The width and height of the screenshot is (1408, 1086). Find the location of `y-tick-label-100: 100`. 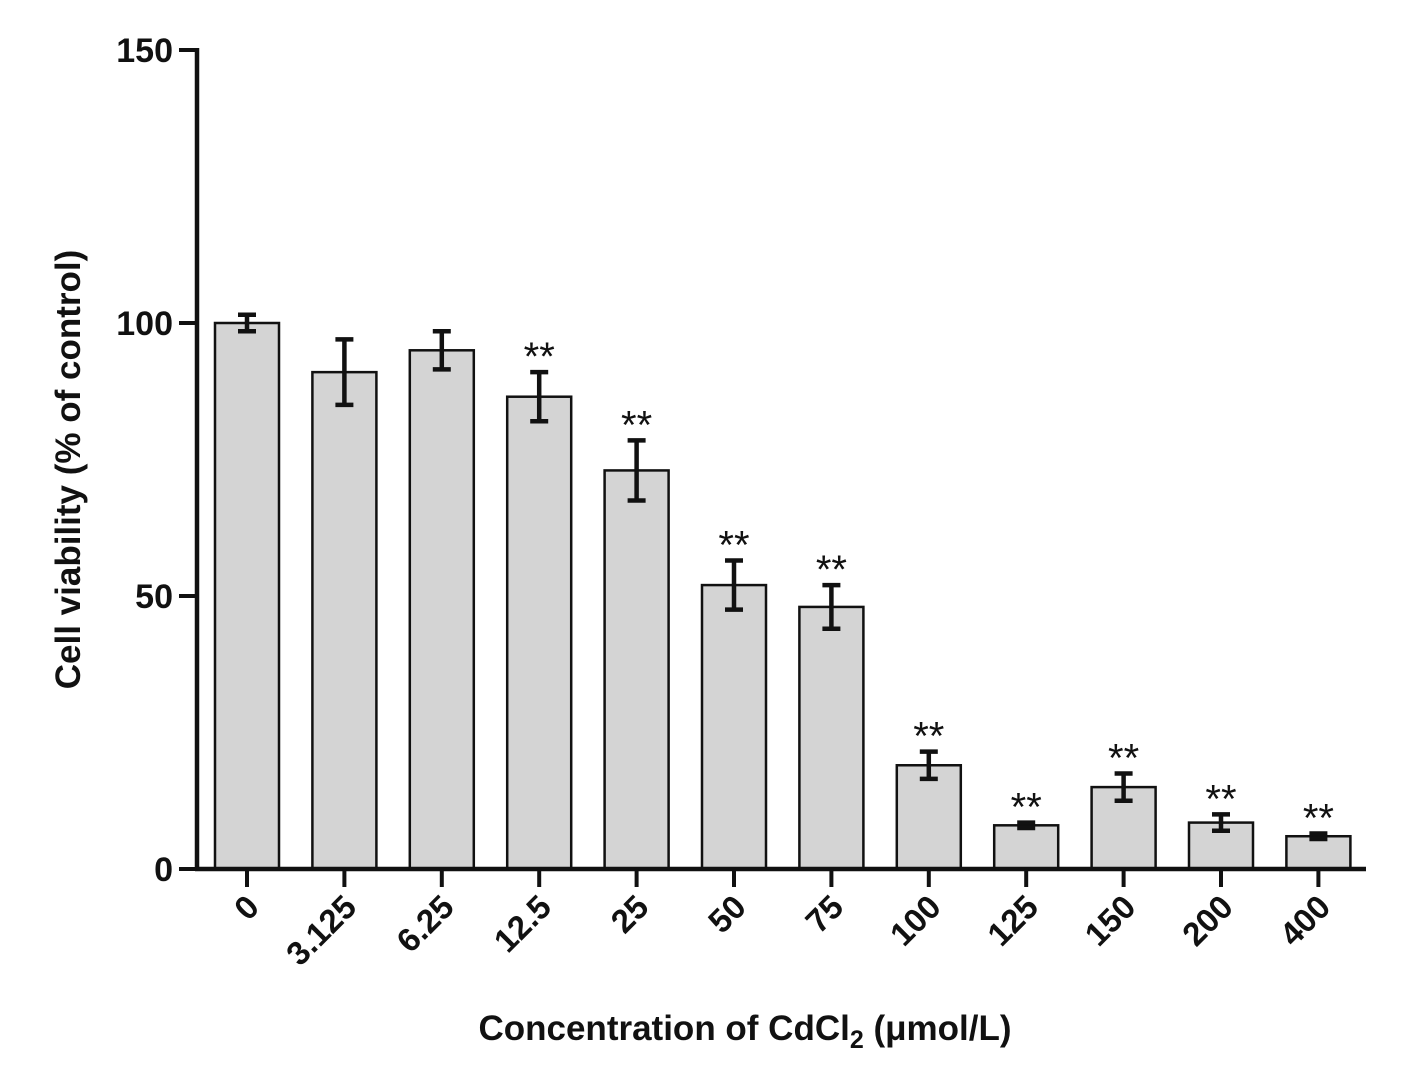

y-tick-label-100: 100 is located at coordinates (144, 324).